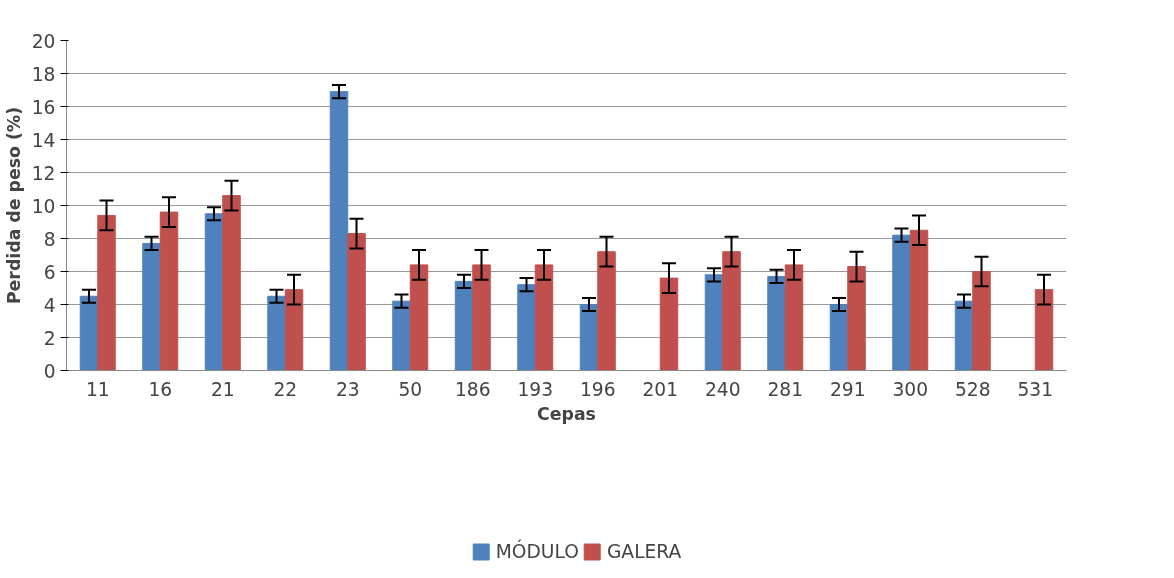 The height and width of the screenshot is (578, 1174). What do you see at coordinates (43, 173) in the screenshot?
I see `y-tick-label: 12` at bounding box center [43, 173].